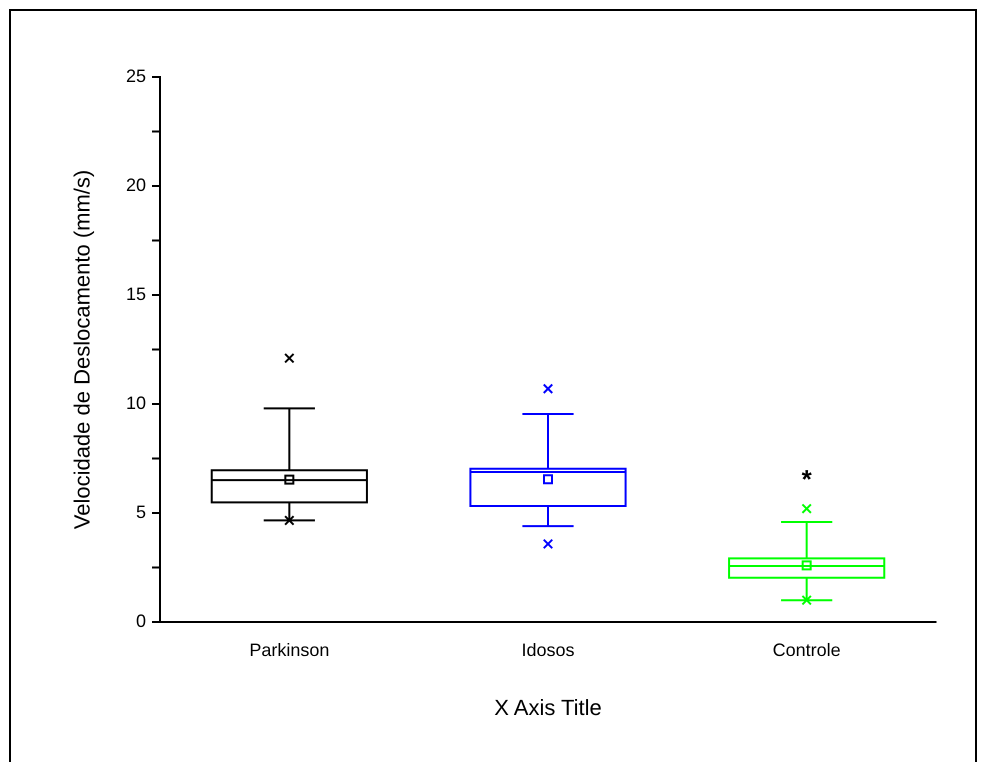 This screenshot has height=762, width=983. What do you see at coordinates (141, 620) in the screenshot?
I see `y-tick-label: 0` at bounding box center [141, 620].